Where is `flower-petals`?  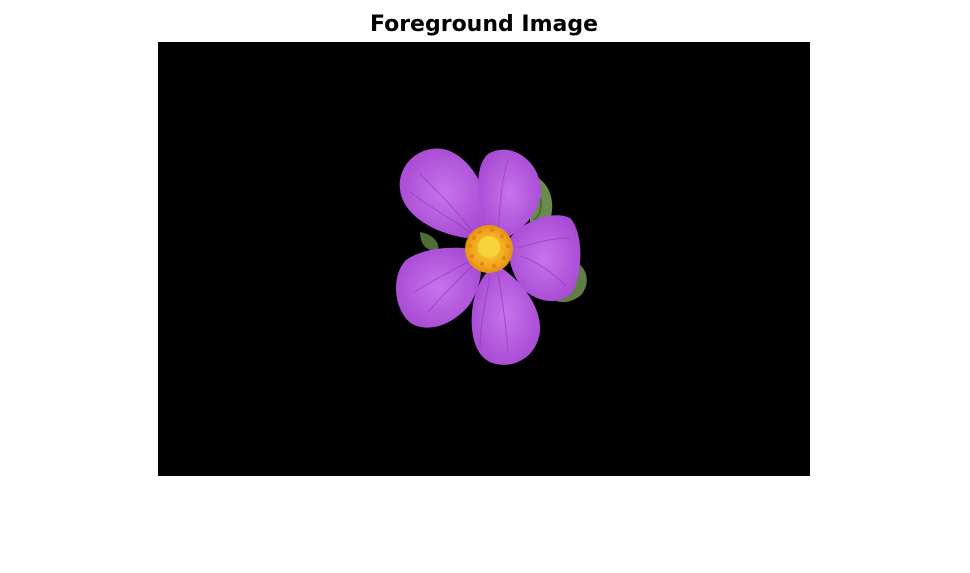
flower-petals is located at coordinates (488, 256).